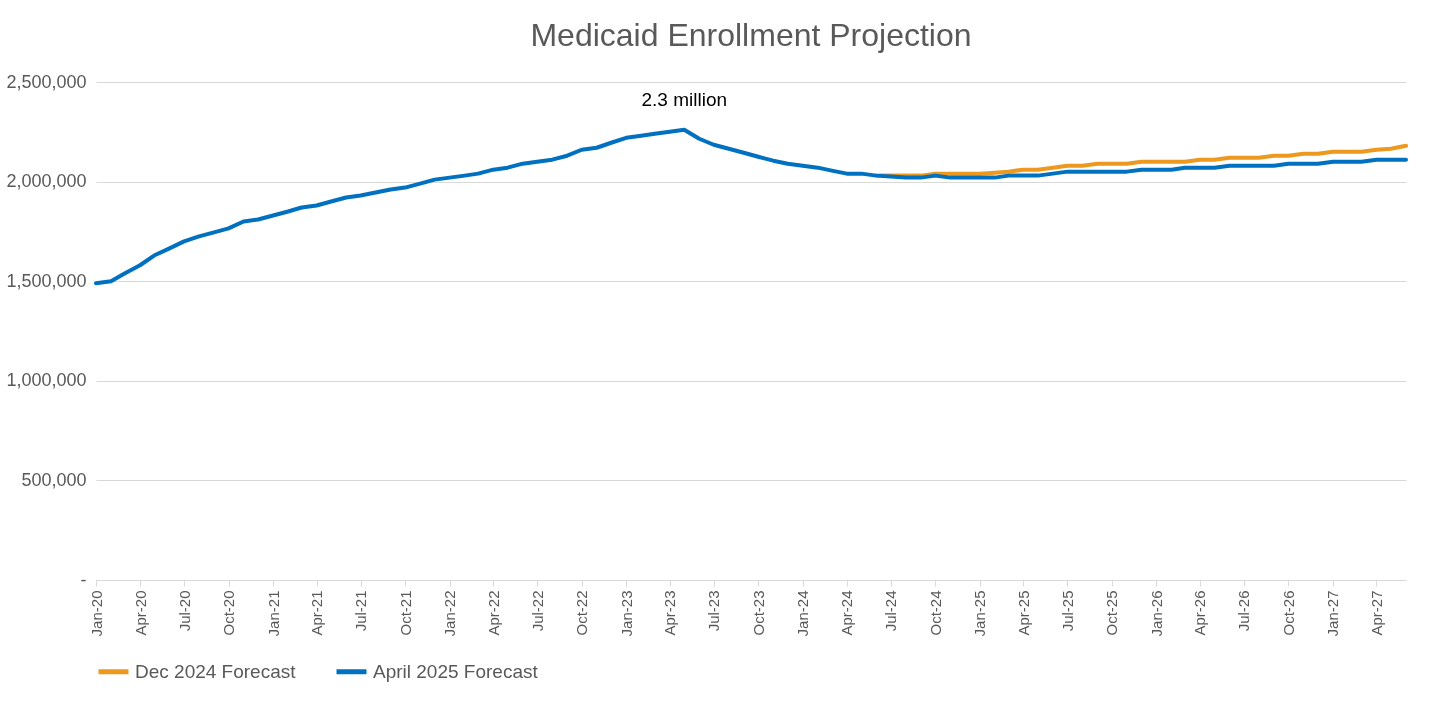 This screenshot has width=1453, height=721. What do you see at coordinates (96, 613) in the screenshot?
I see `x-tick-label: Jan-20` at bounding box center [96, 613].